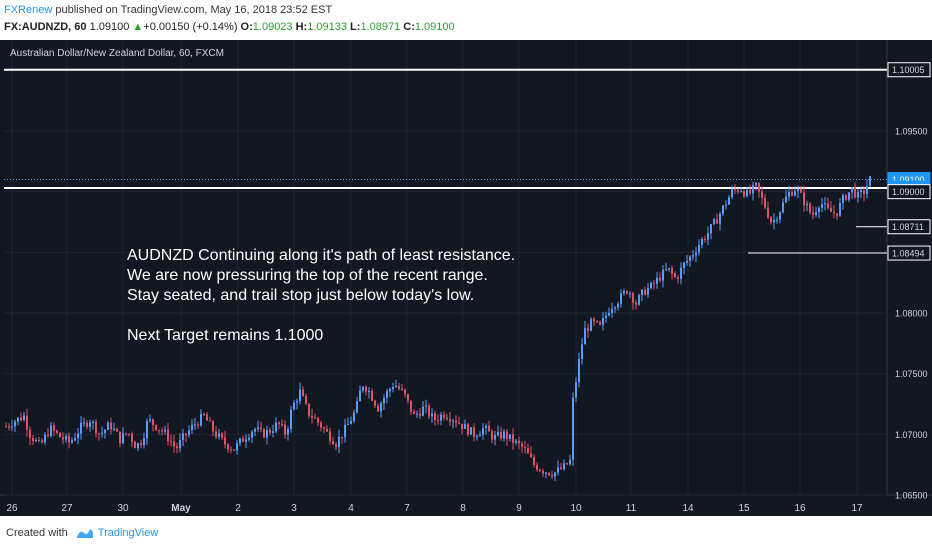 This screenshot has width=932, height=550. Describe the element at coordinates (434, 27) in the screenshot. I see `close-value: 1.09100` at that location.